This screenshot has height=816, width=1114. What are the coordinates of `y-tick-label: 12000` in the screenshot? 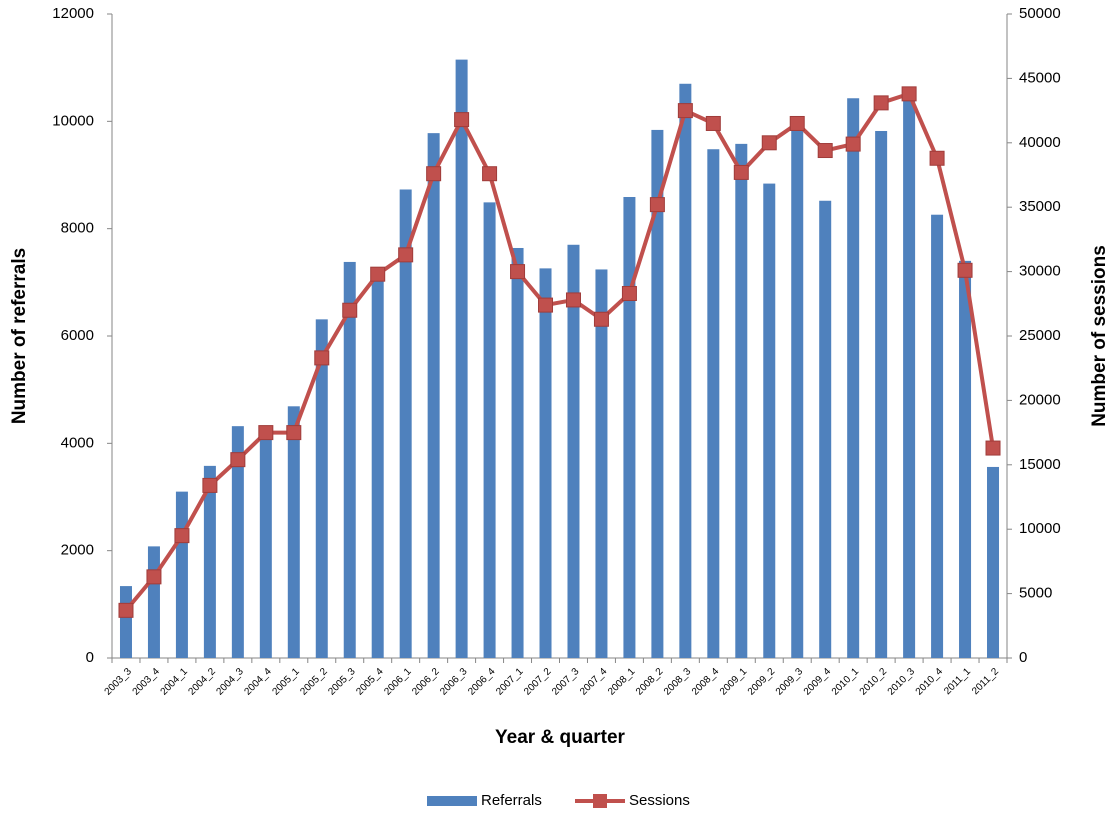 It's located at (73, 13).